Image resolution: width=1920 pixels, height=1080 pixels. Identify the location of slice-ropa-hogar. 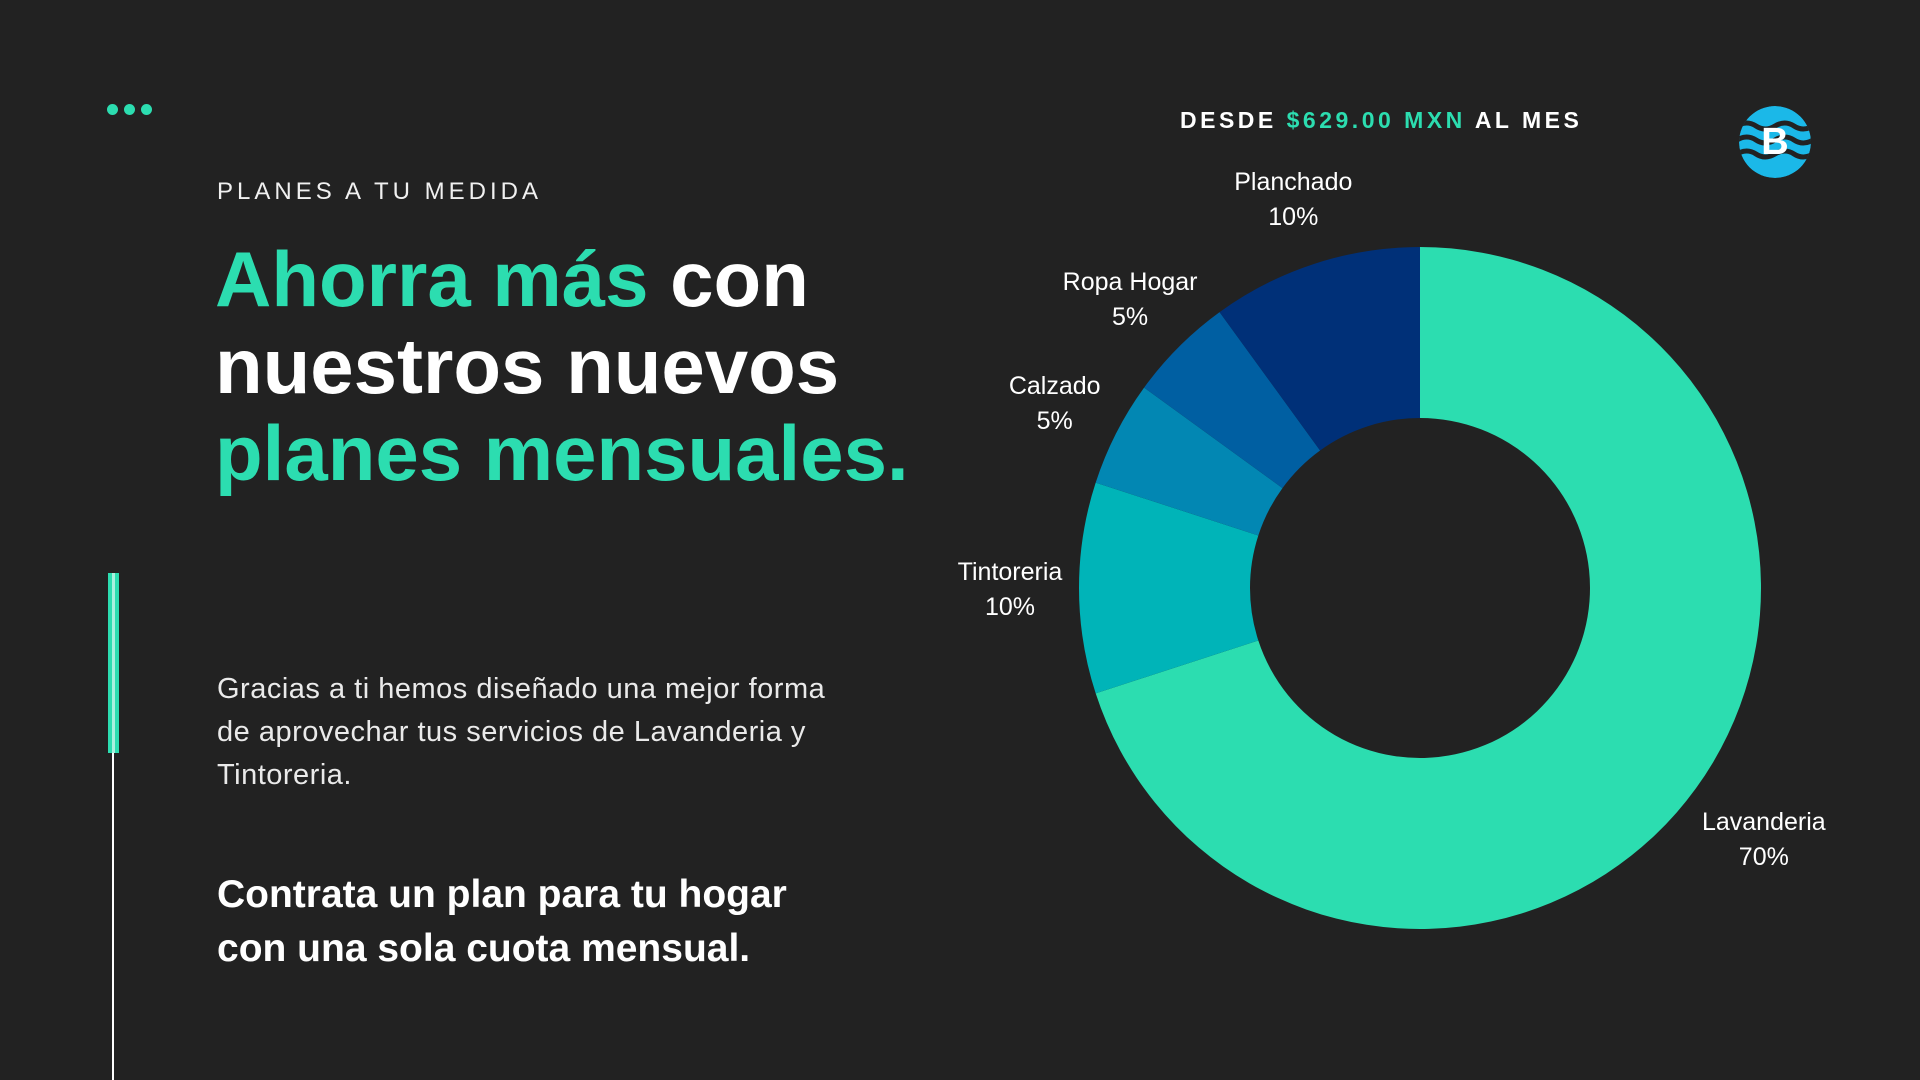
(1232, 400).